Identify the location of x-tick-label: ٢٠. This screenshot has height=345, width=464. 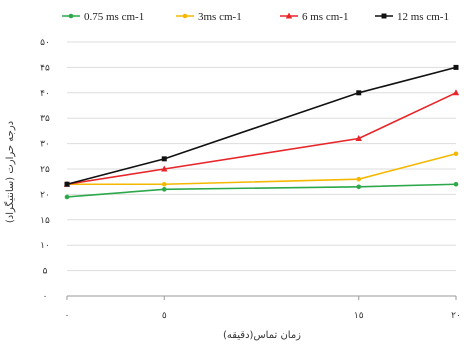
(456, 316).